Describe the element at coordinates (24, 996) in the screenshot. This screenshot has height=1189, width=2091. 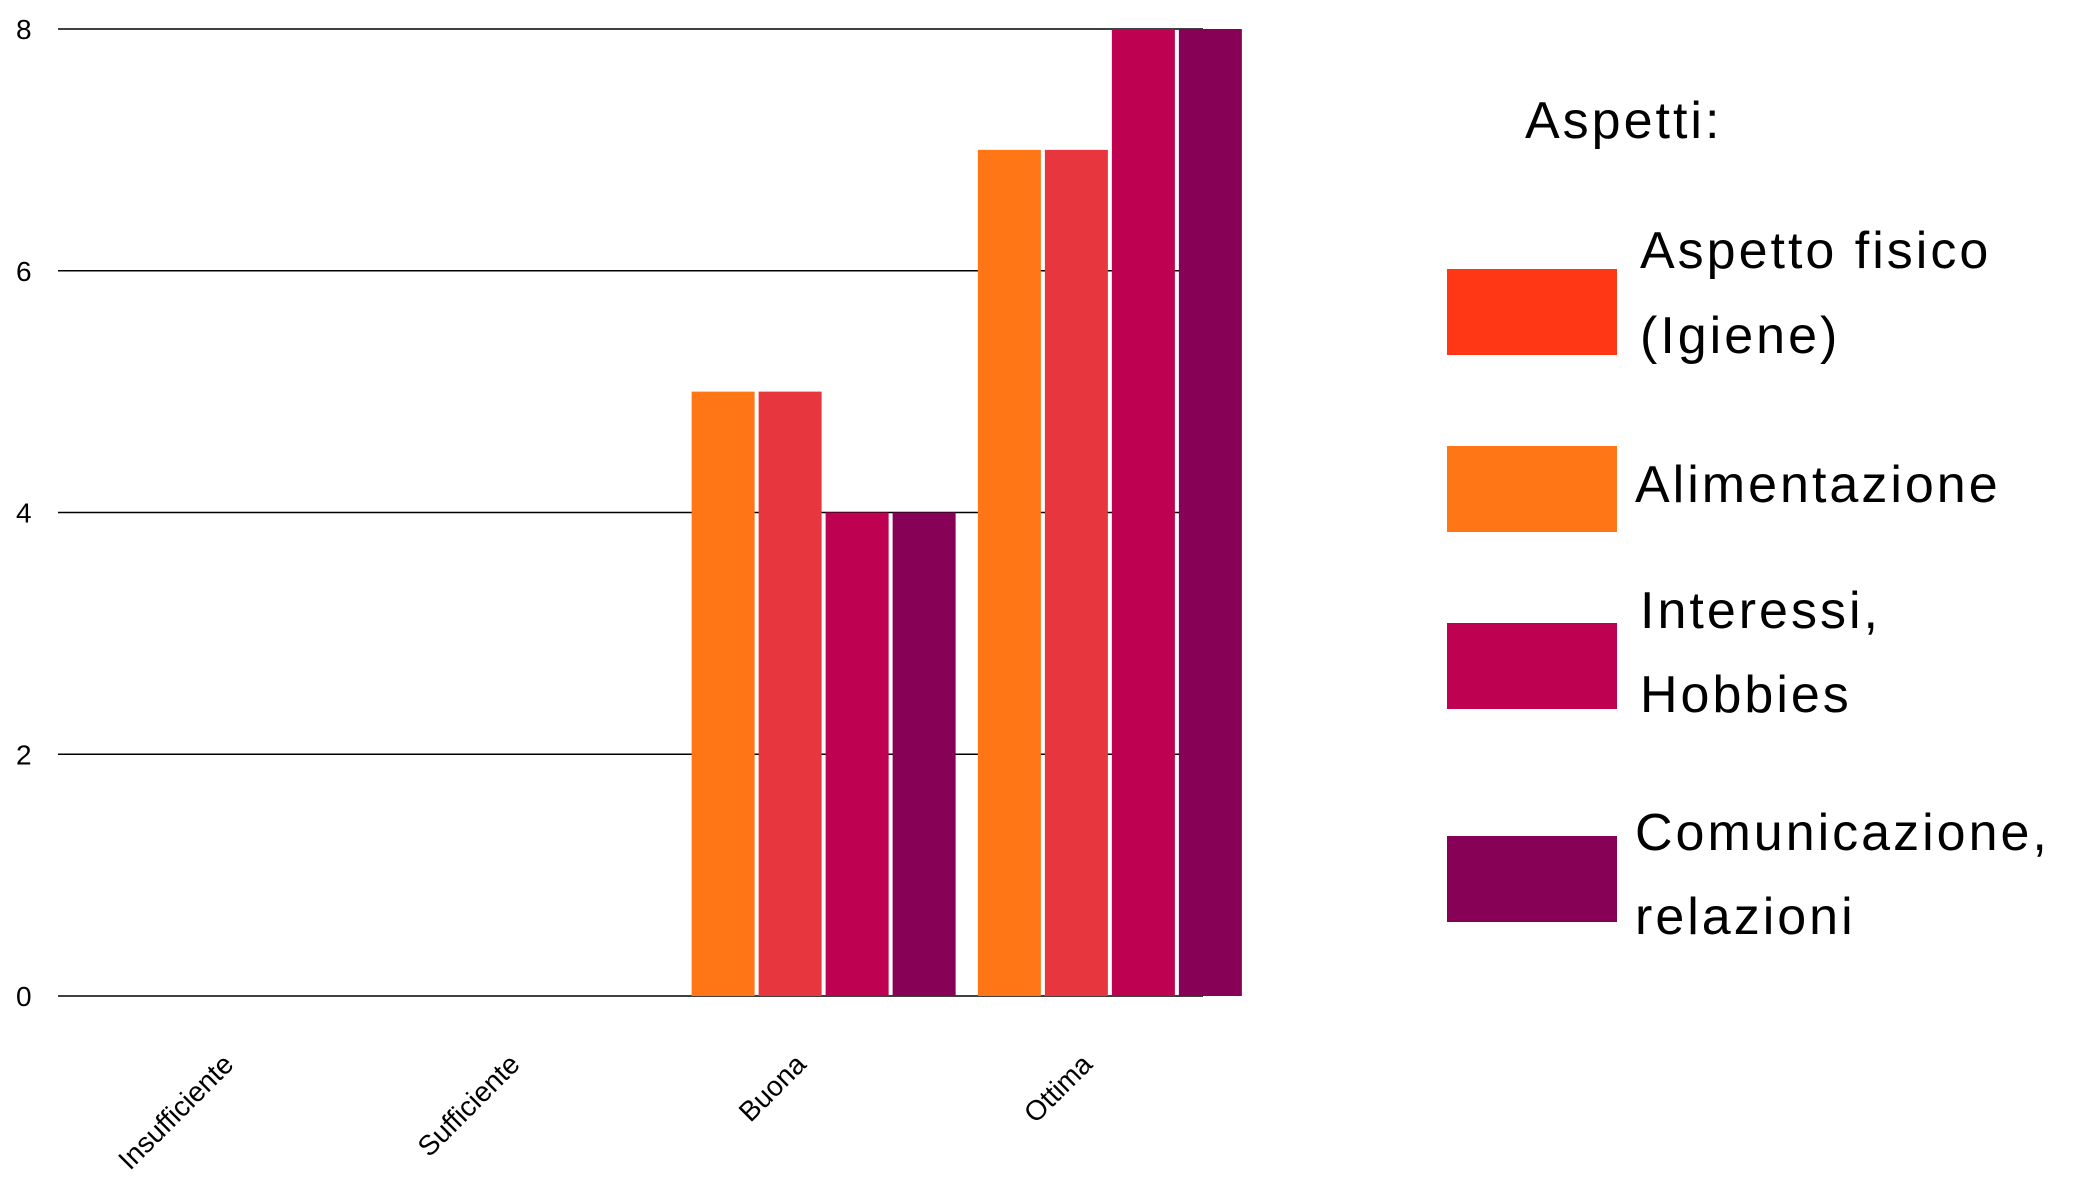
I see `y-tick-label: 0` at that location.